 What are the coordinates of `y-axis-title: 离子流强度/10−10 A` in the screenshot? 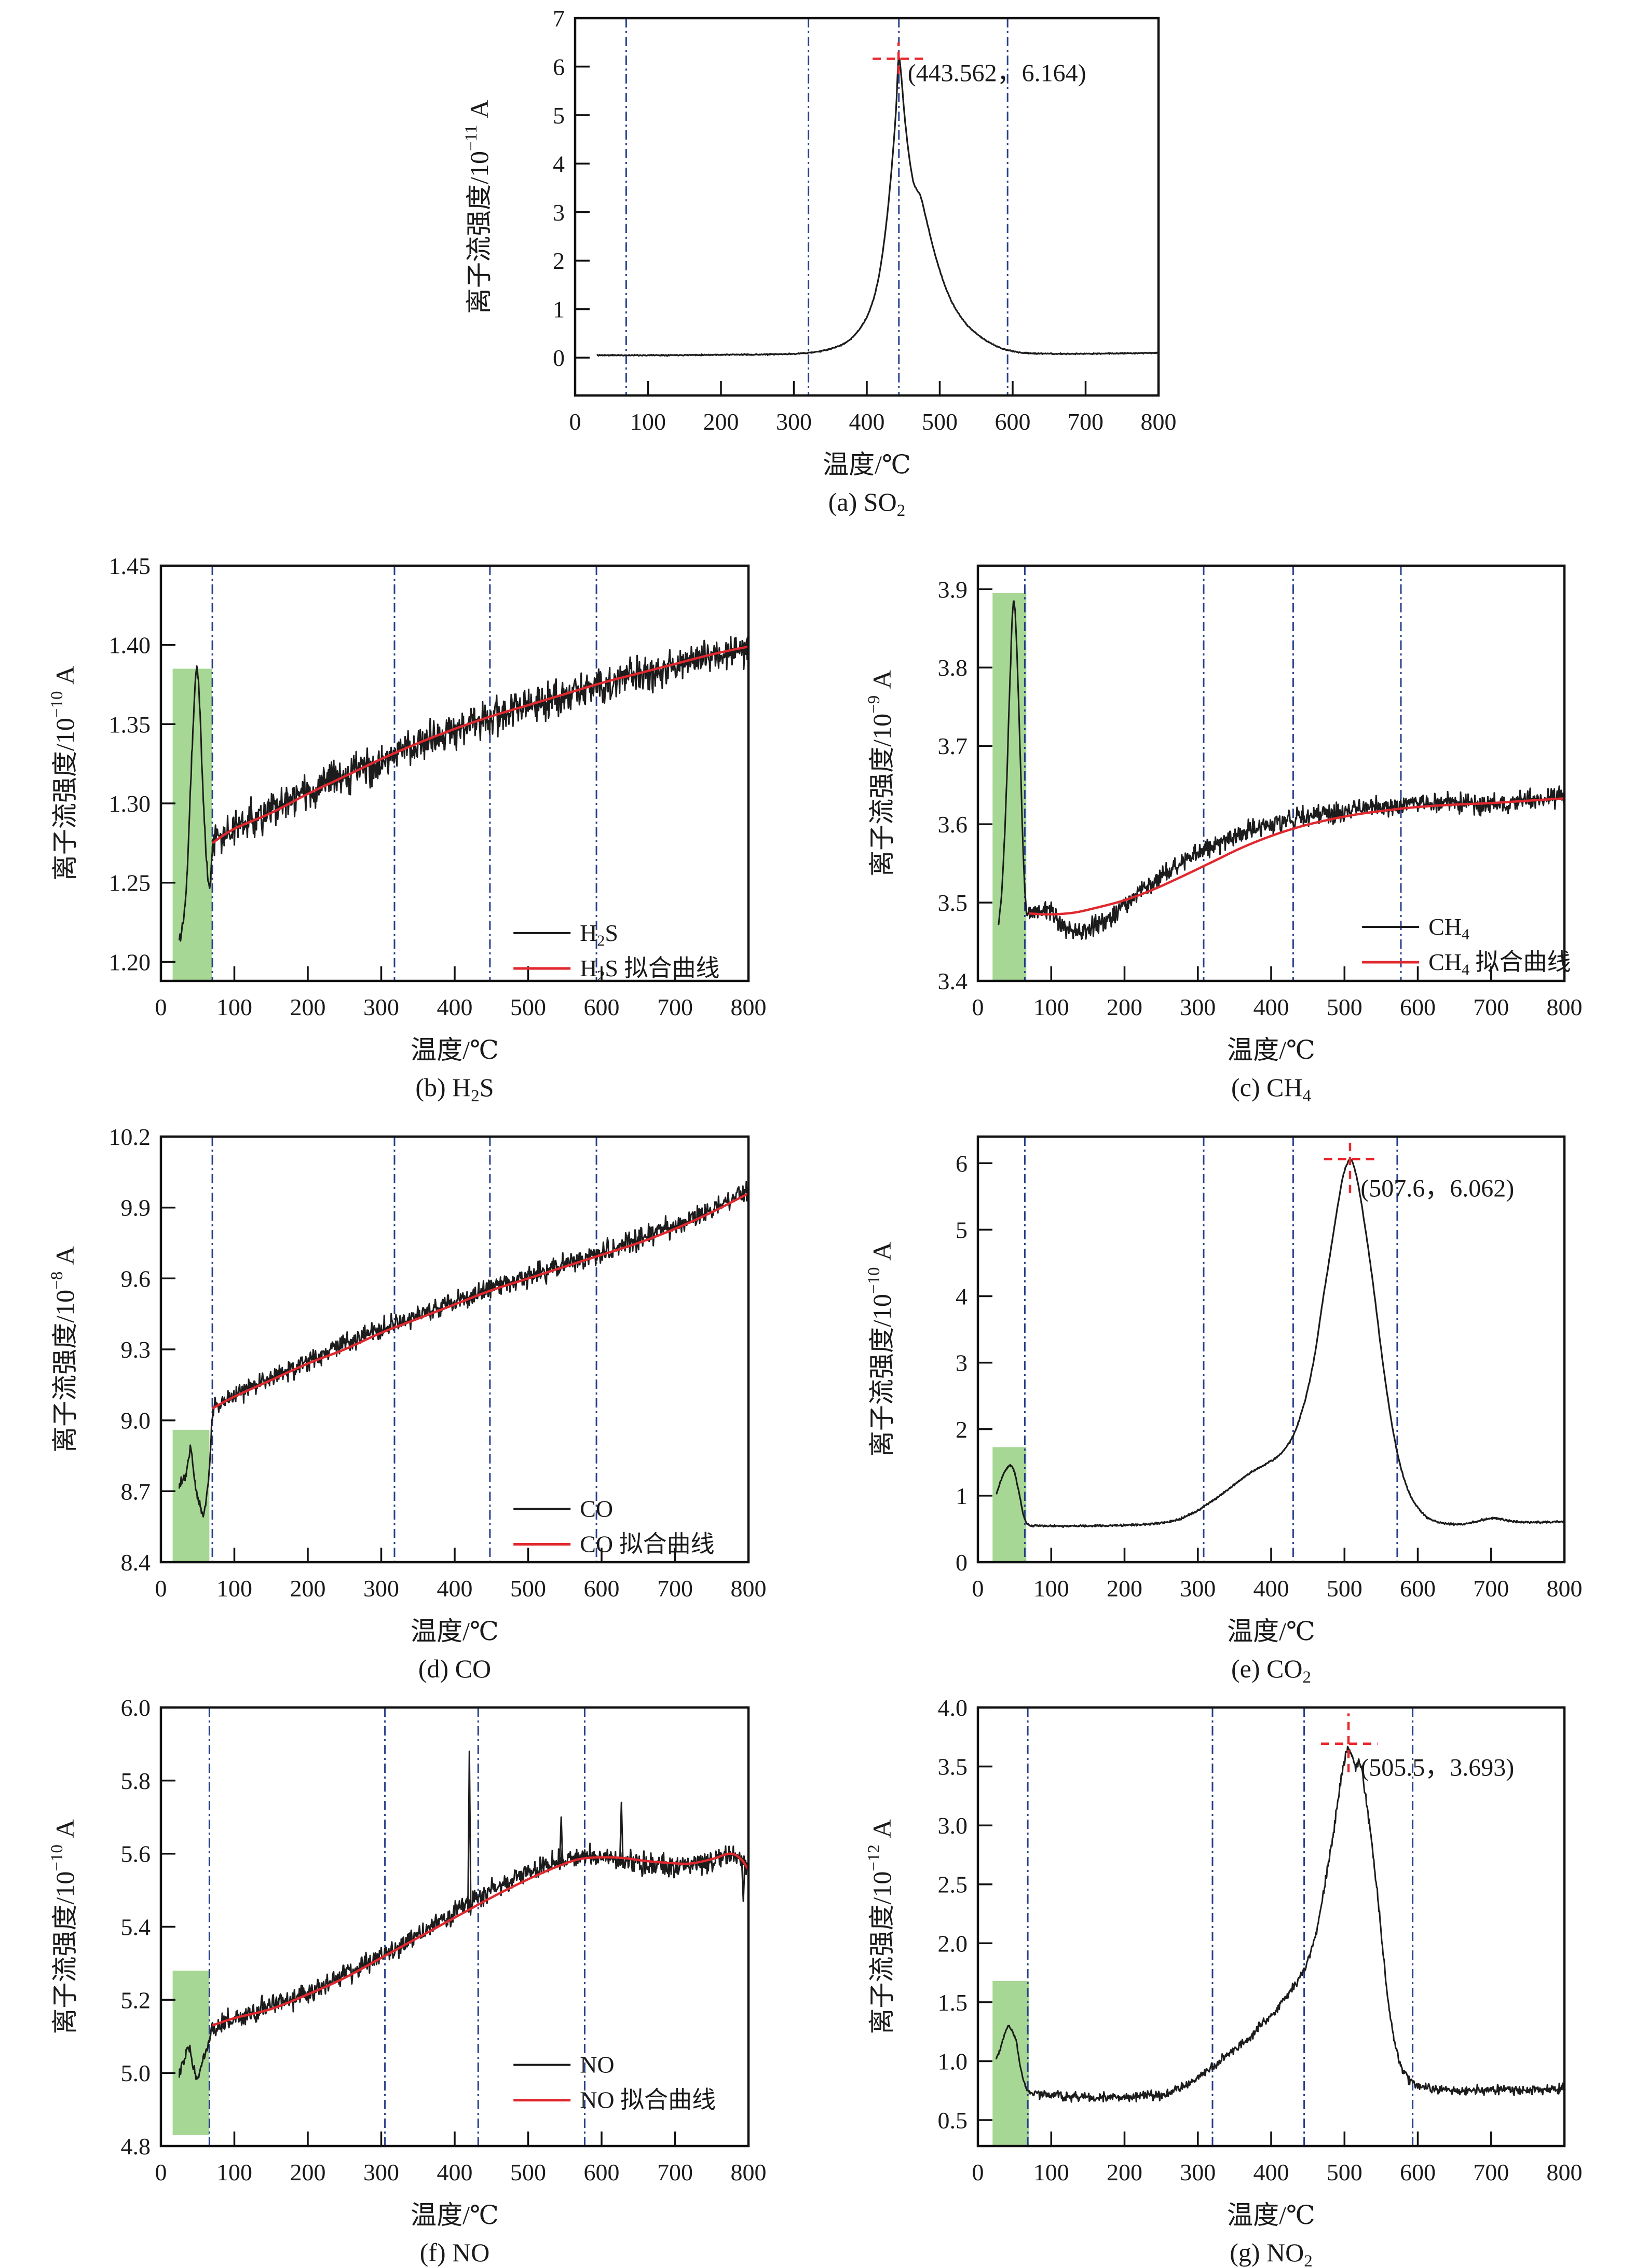 It's located at (64, 773).